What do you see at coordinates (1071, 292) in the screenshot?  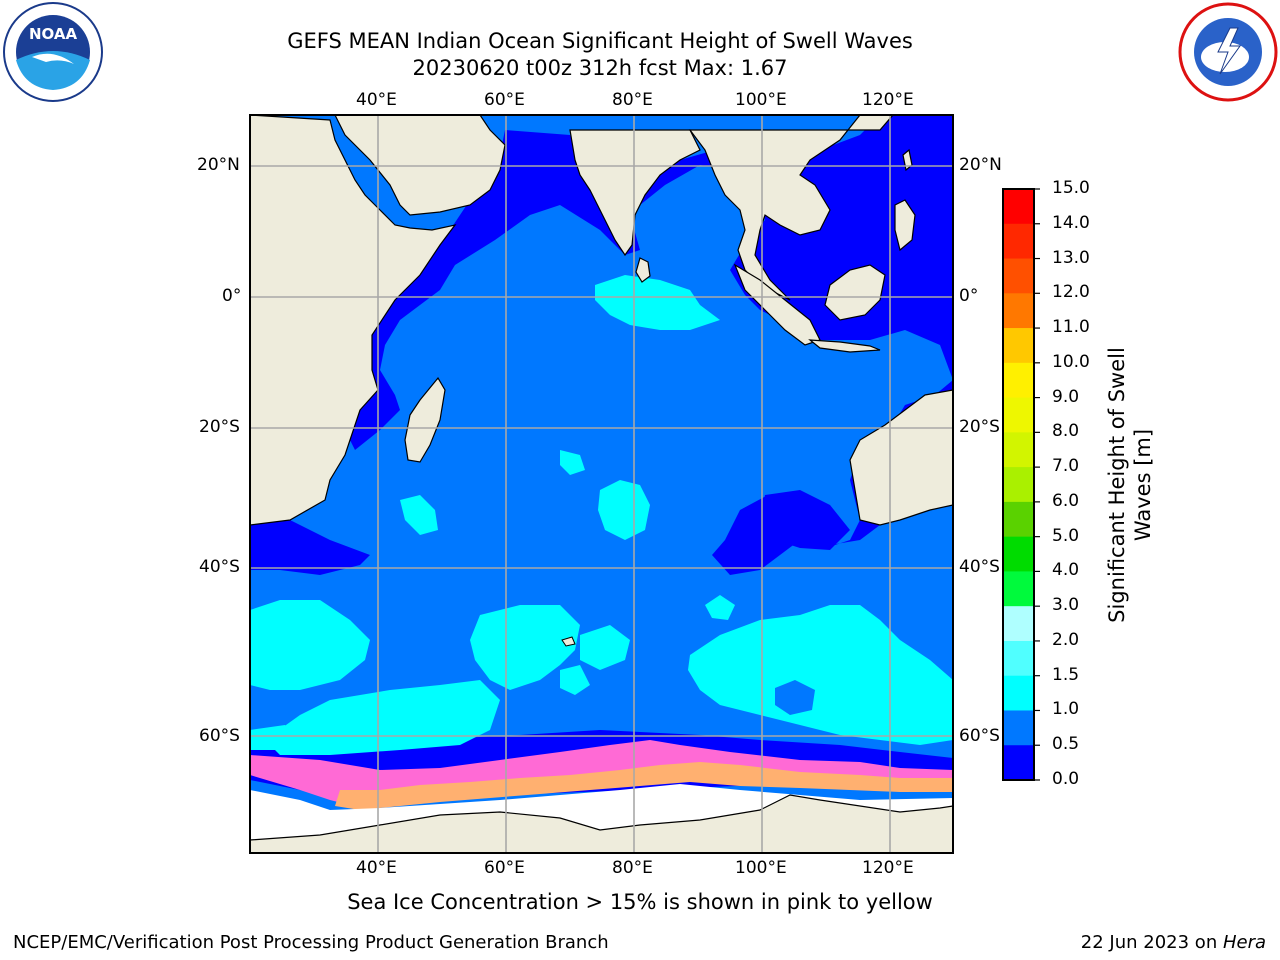 I see `colorbar-tick-label: 12.0` at bounding box center [1071, 292].